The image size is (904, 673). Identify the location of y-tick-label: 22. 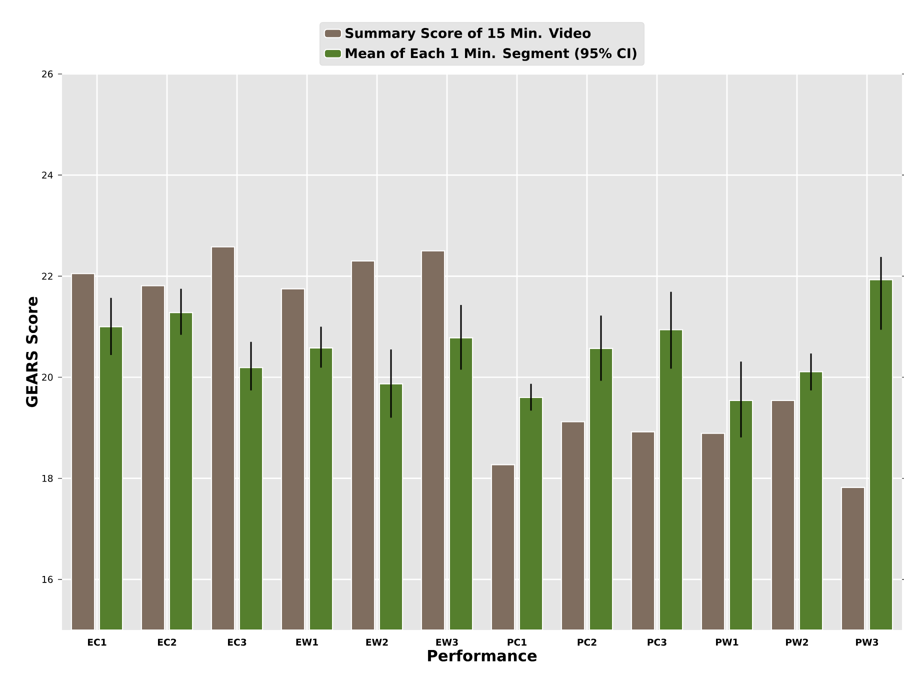
(47, 276).